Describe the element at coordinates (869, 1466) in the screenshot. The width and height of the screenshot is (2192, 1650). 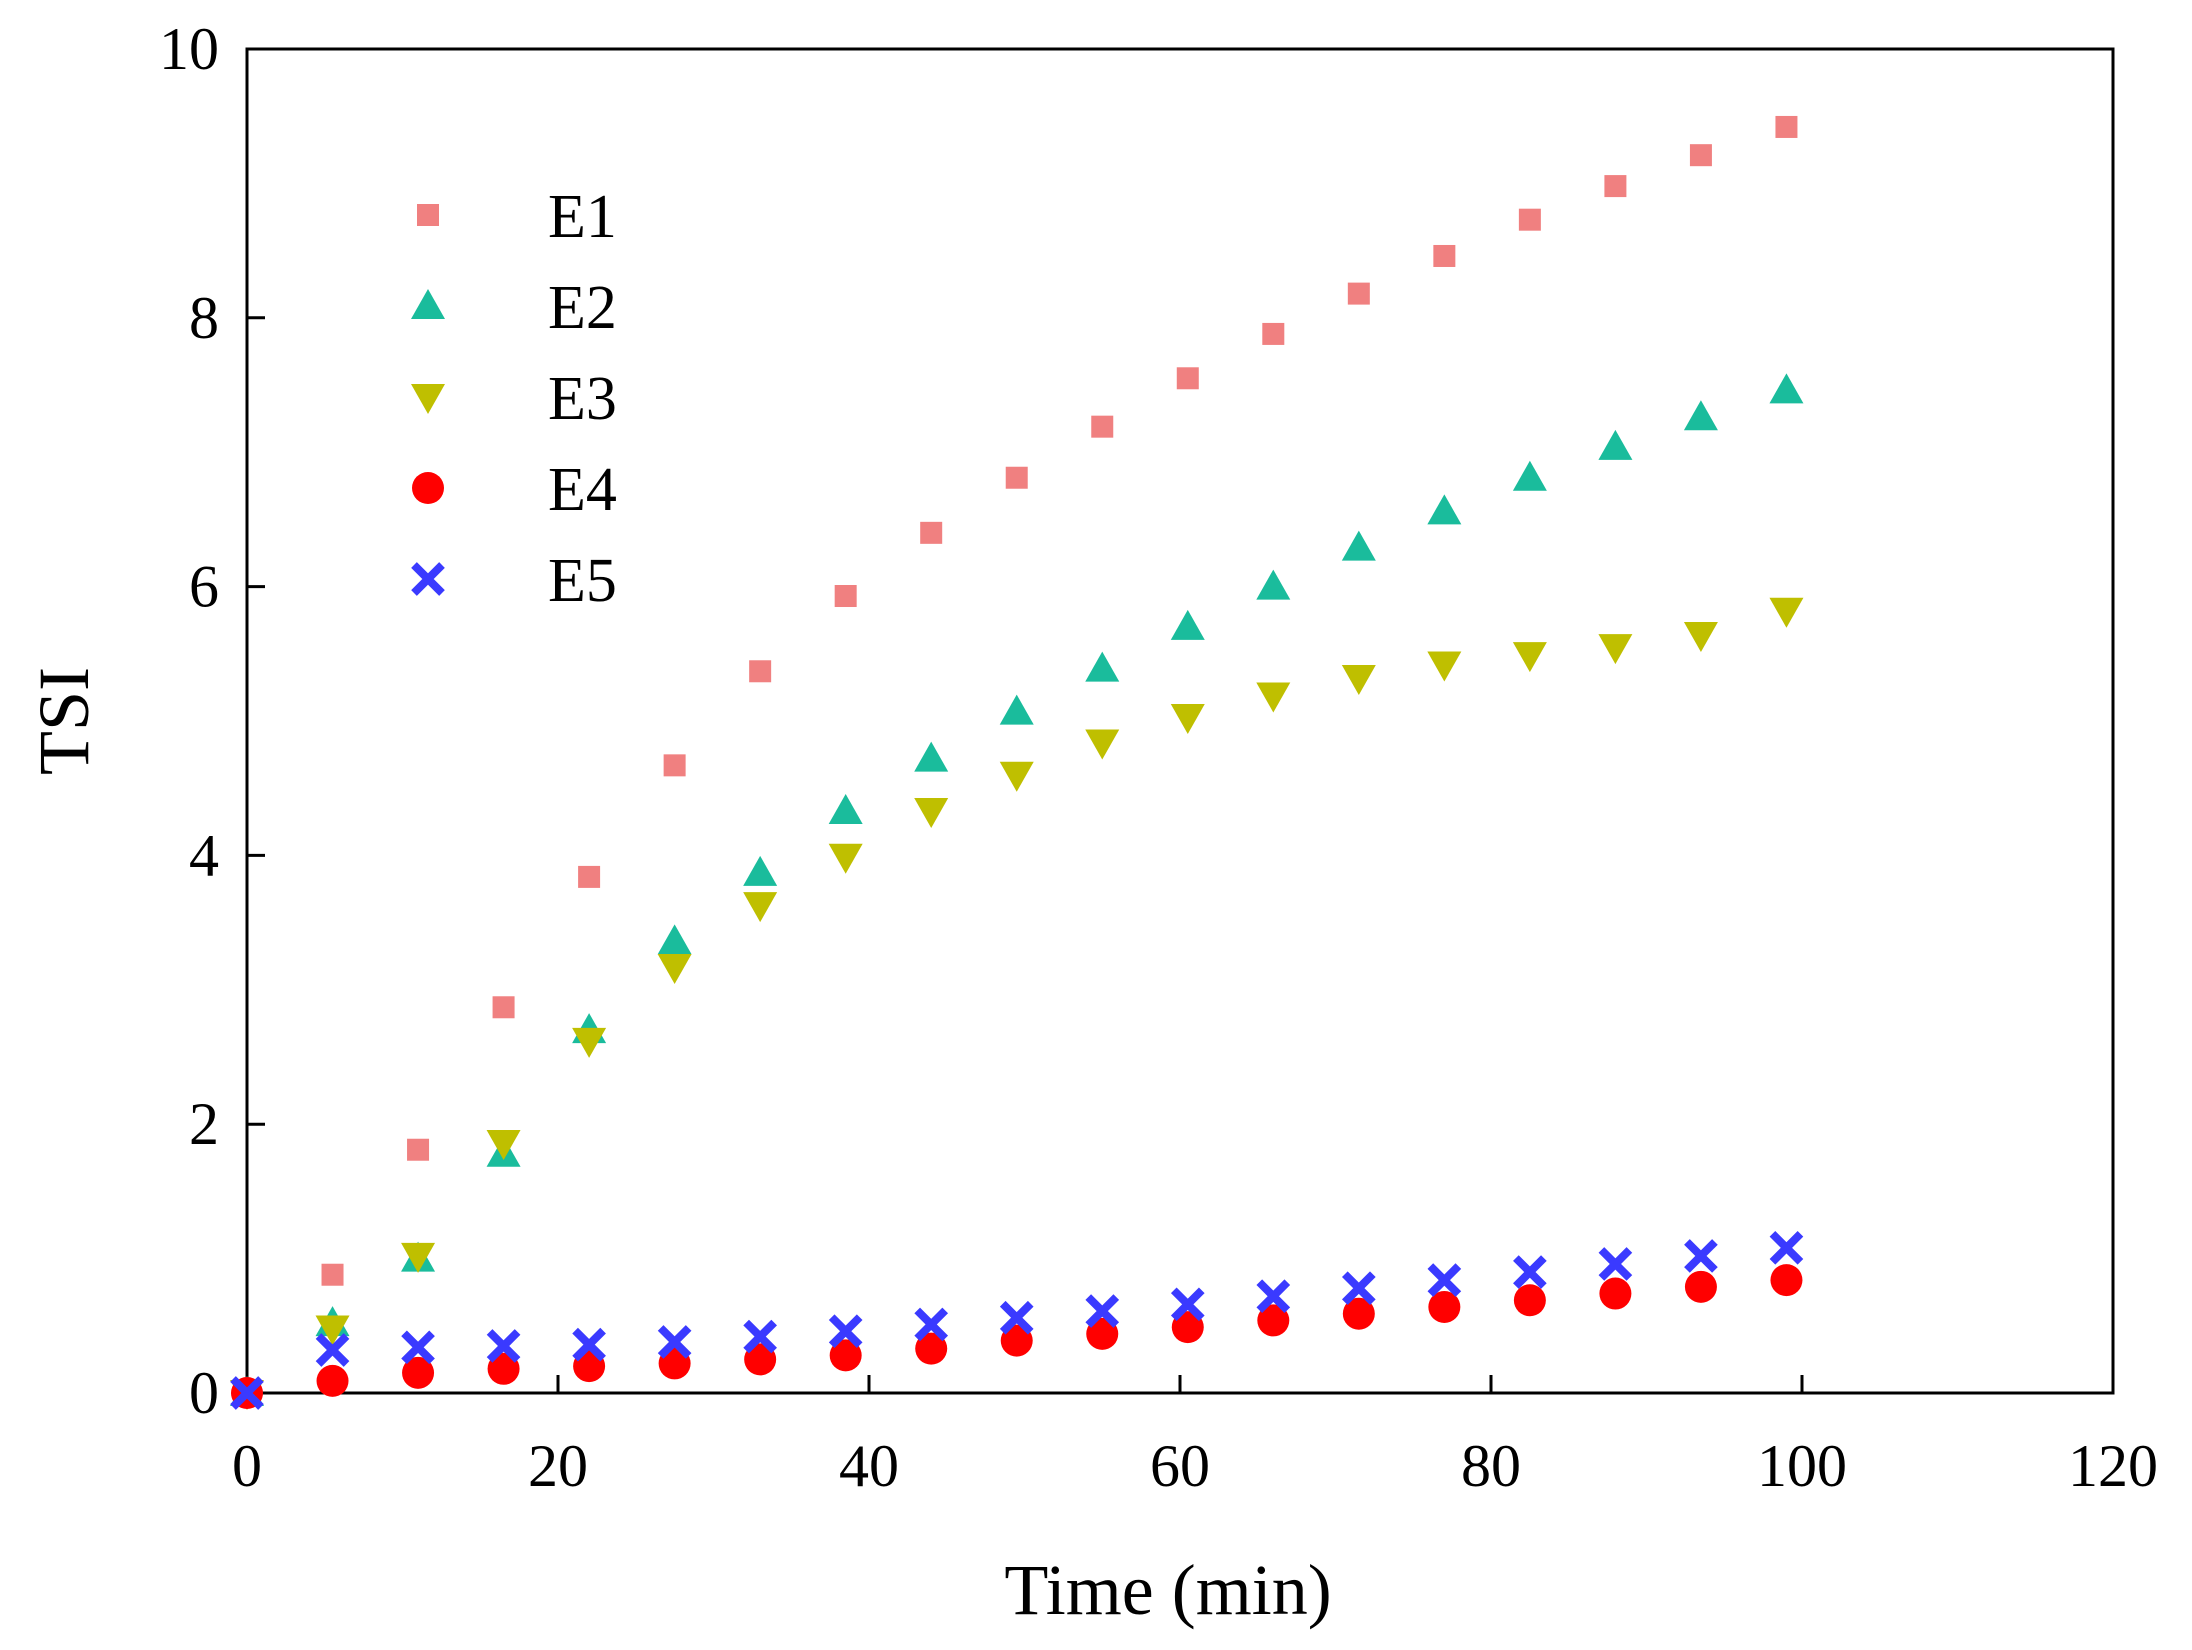
I see `x-tick-label-2: 40` at that location.